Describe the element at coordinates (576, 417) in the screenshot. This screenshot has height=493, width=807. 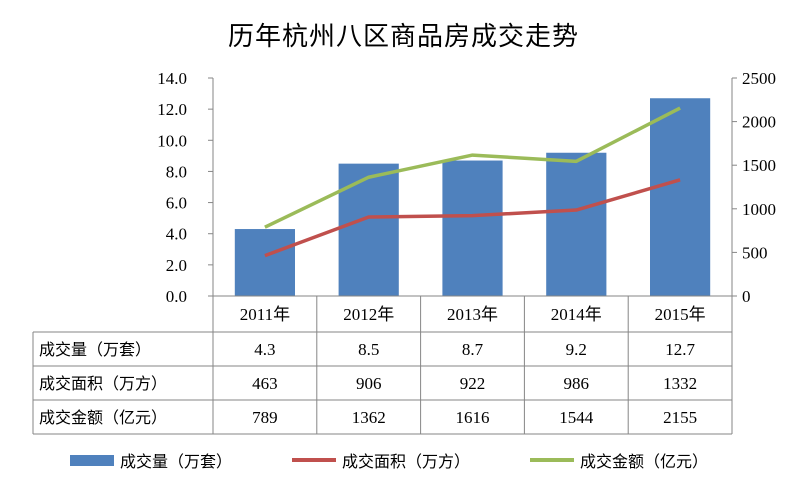
I see `table-cell: 1544` at that location.